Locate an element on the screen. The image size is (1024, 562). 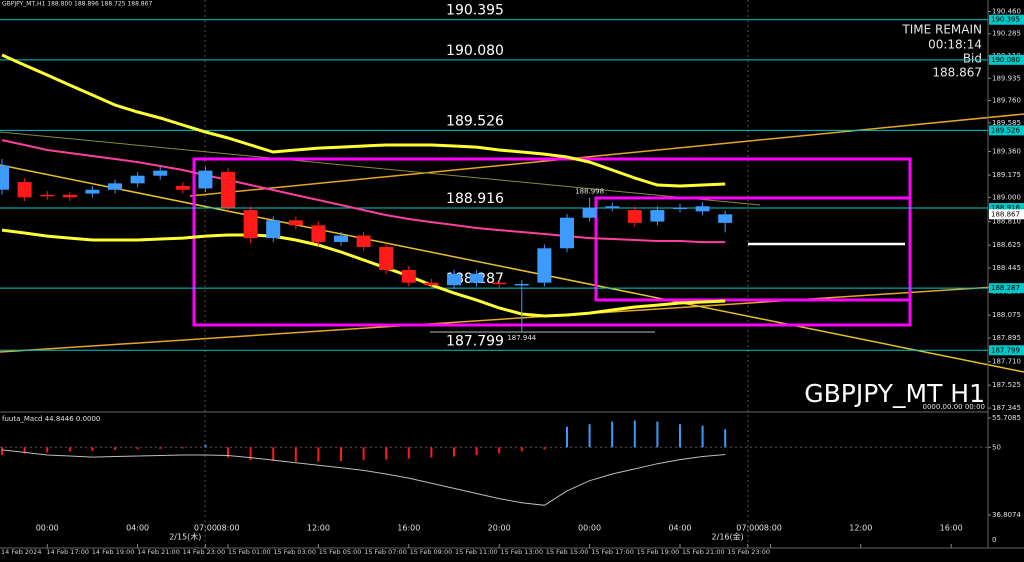
date-label: 15 Feb 13:00 is located at coordinates (521, 552).